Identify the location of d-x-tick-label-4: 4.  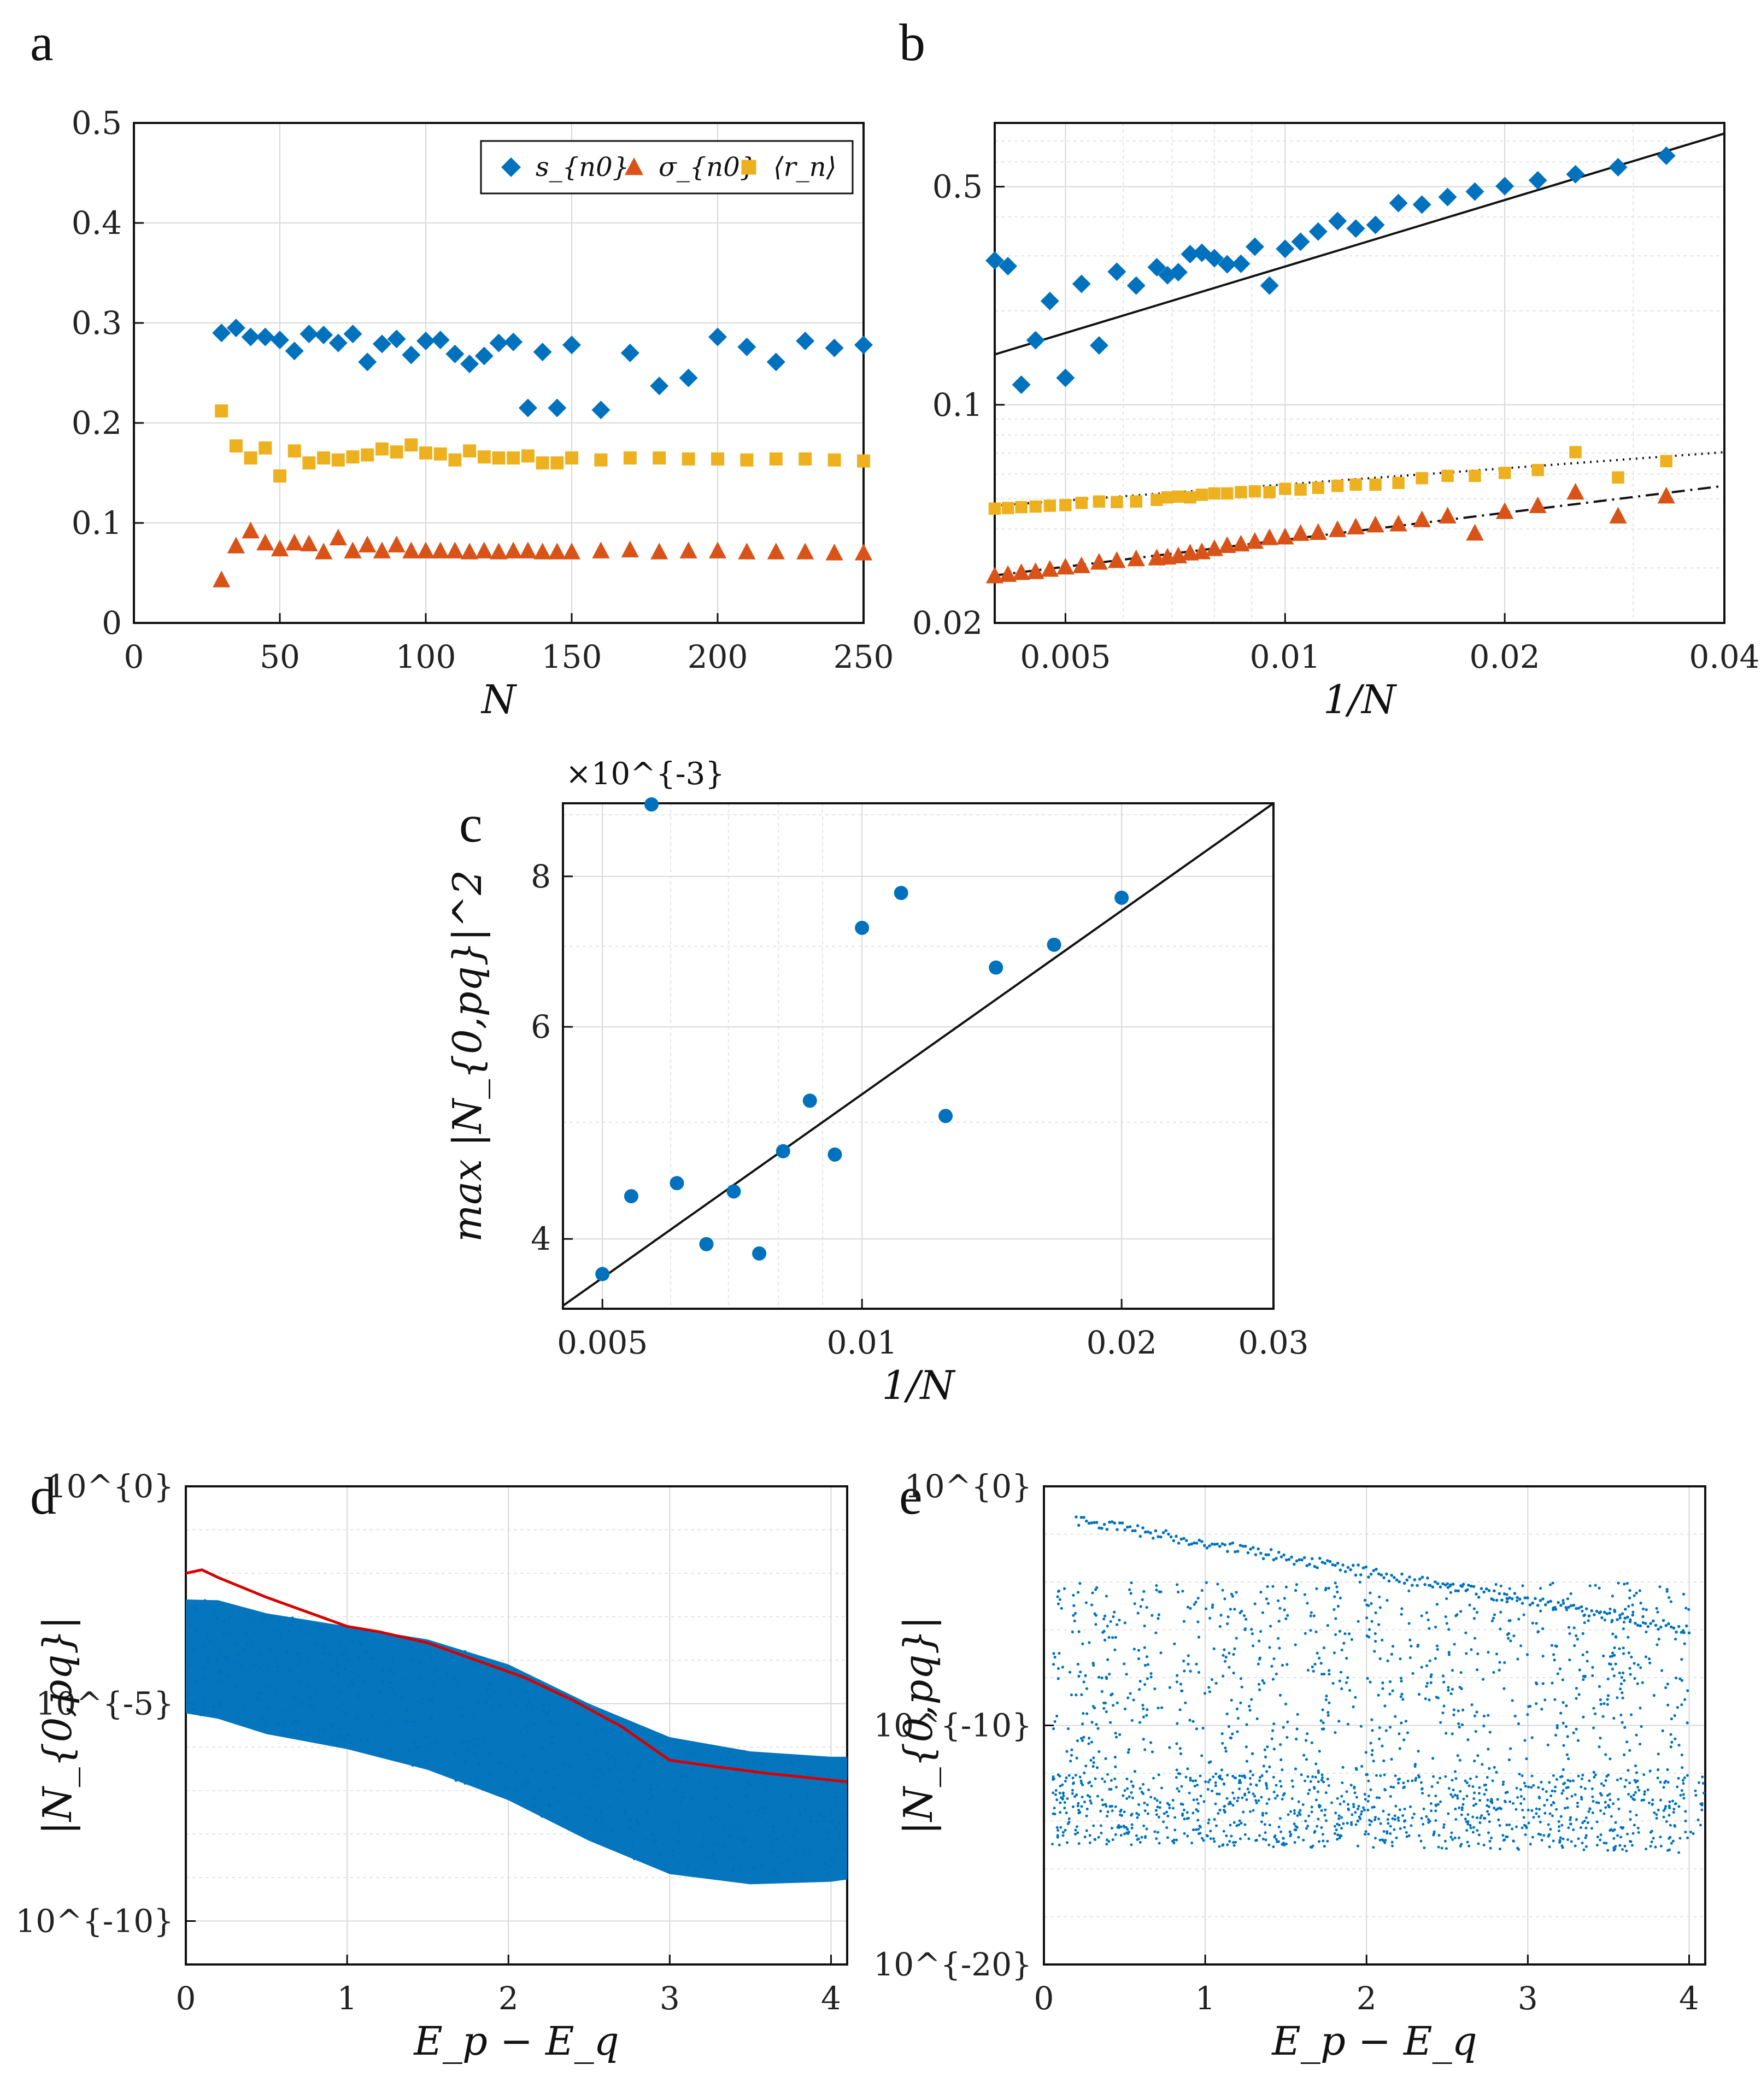
(831, 1999).